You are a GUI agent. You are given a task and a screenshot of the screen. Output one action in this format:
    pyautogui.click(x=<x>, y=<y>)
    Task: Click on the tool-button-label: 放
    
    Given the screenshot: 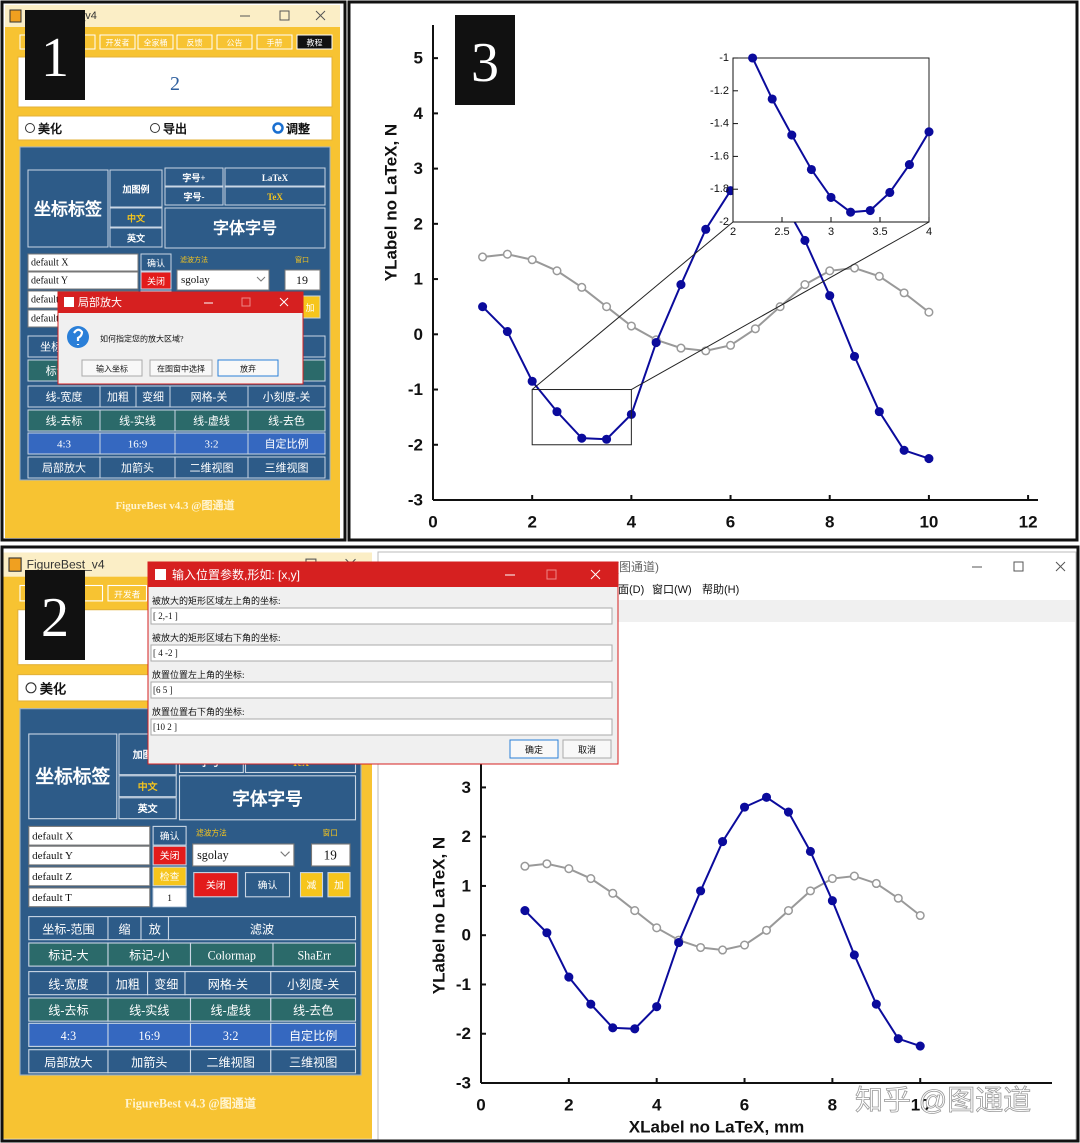 What is the action you would take?
    pyautogui.click(x=155, y=928)
    